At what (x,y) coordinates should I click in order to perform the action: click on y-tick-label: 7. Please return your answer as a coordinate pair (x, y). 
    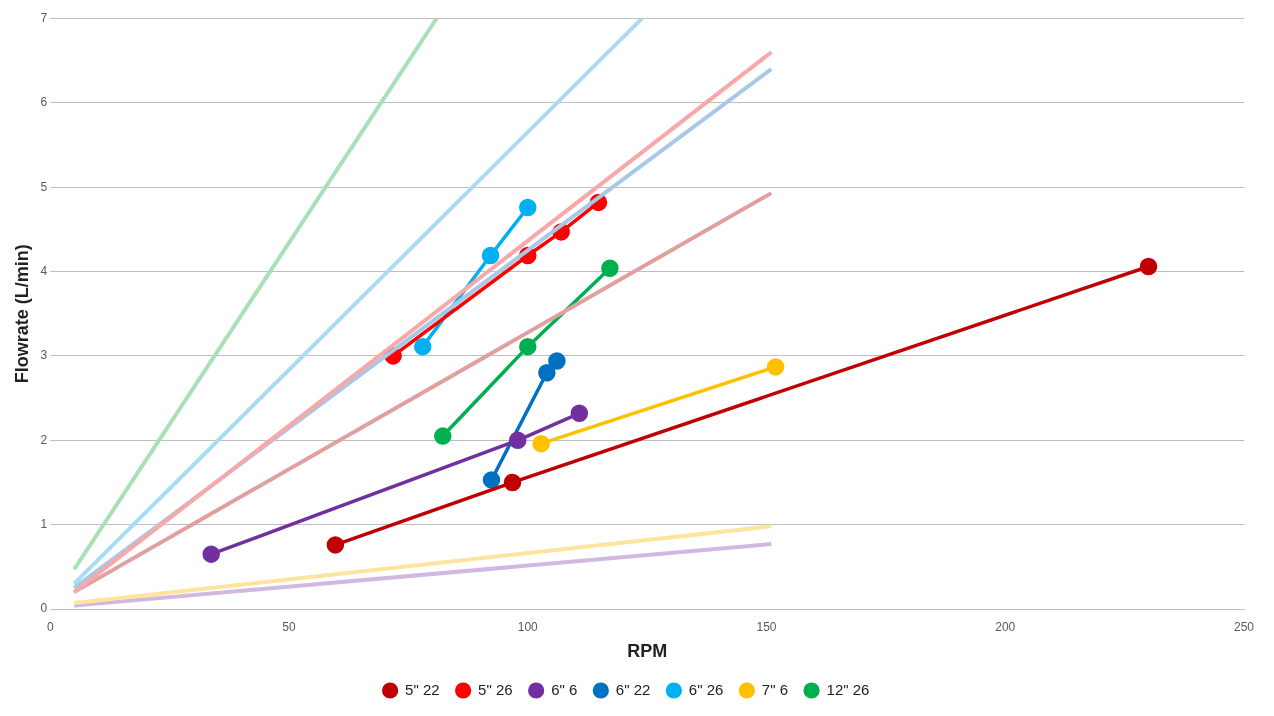
    Looking at the image, I should click on (44, 17).